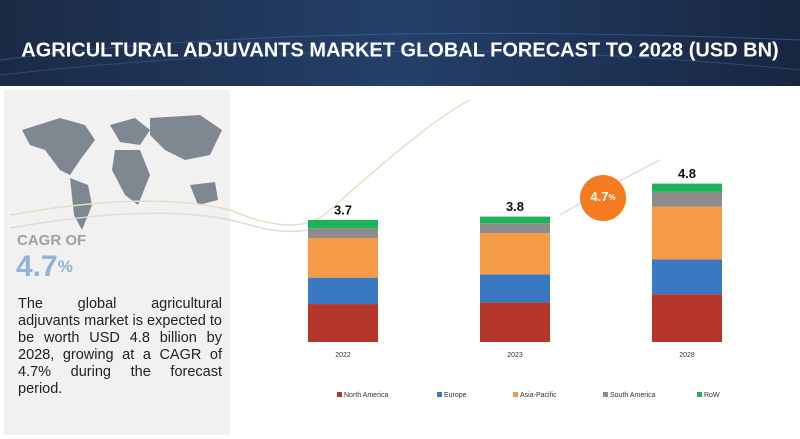 This screenshot has width=800, height=439. Describe the element at coordinates (51, 240) in the screenshot. I see `cagr-heading: CAGR OF` at that location.